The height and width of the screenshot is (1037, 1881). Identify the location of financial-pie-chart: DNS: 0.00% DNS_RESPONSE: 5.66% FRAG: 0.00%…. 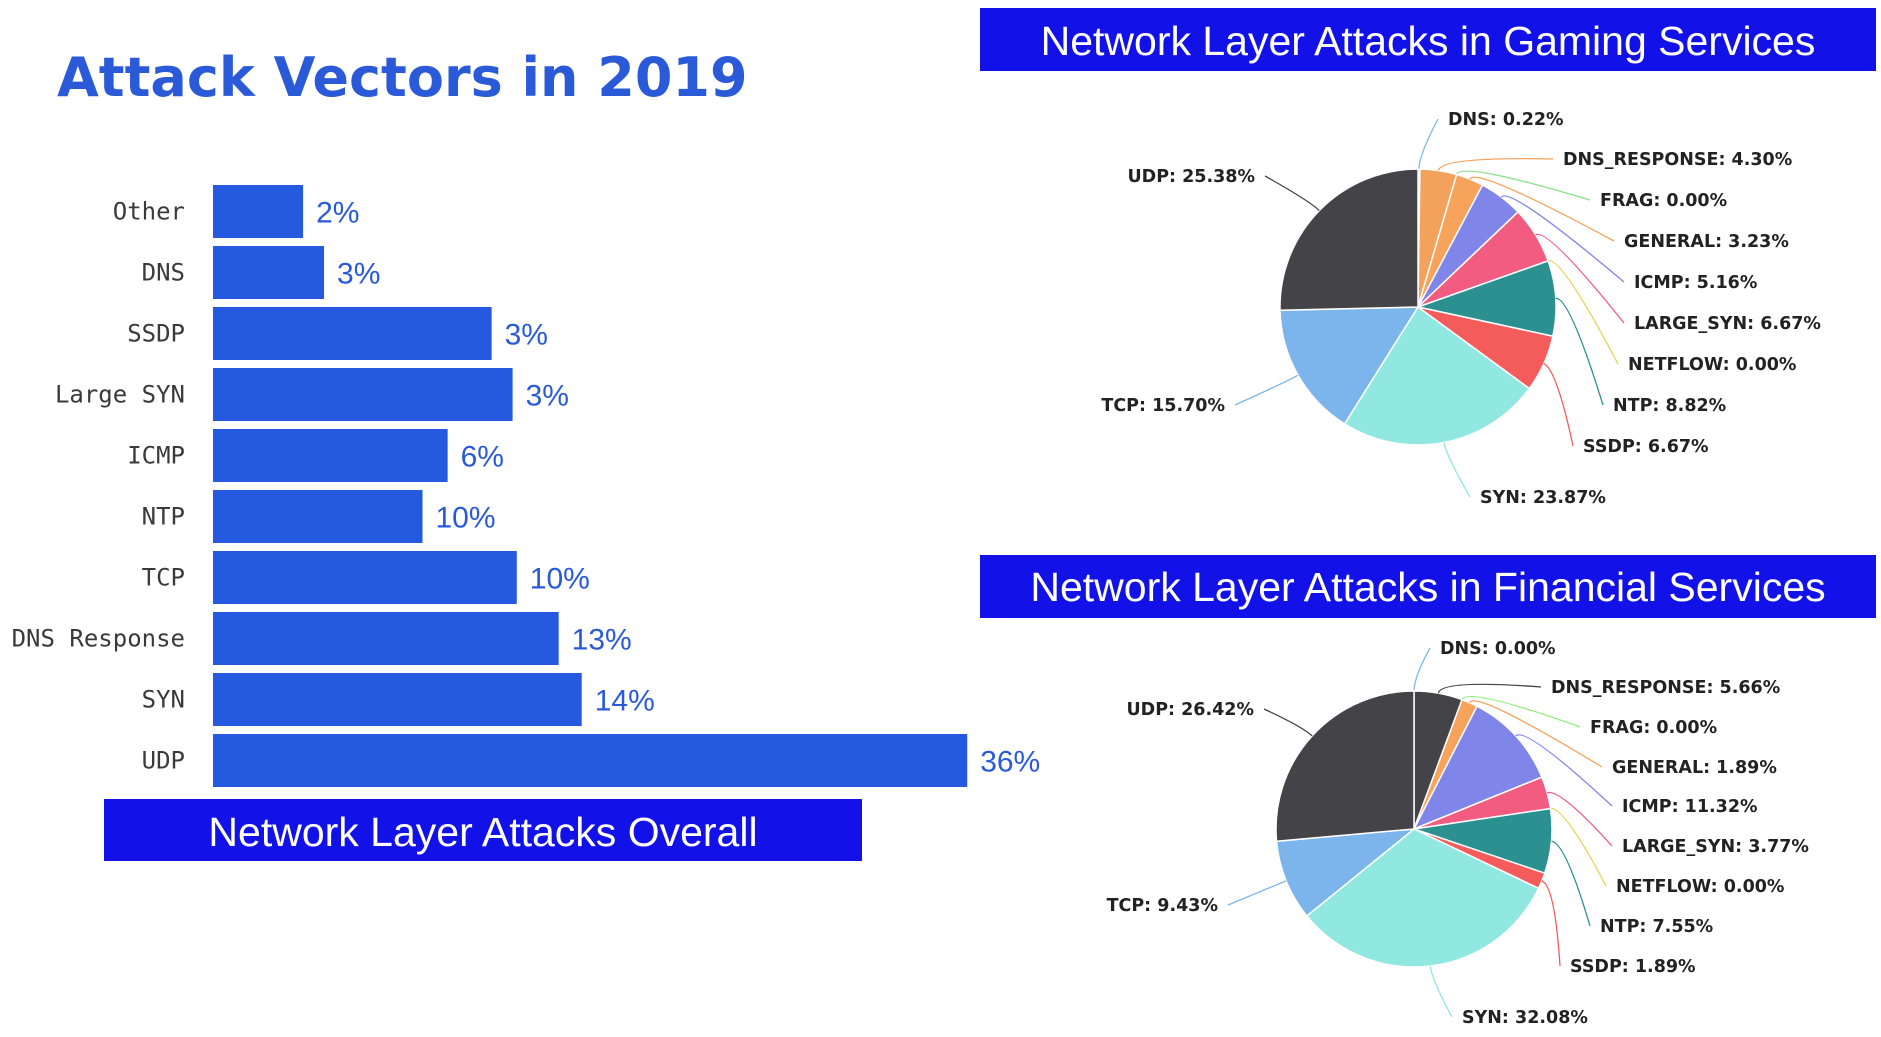
(1458, 833).